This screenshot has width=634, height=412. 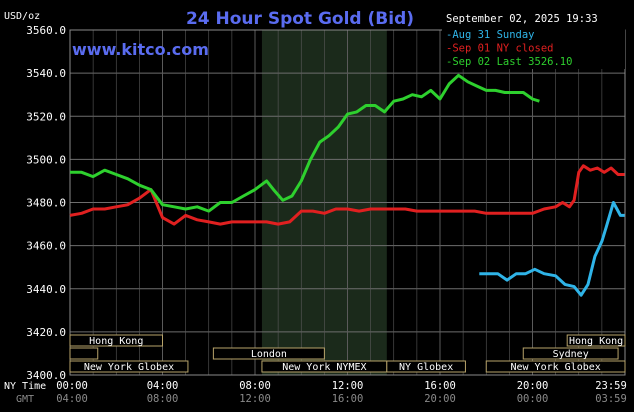 I want to click on x-tick-label-gmt: 00:00, so click(x=533, y=399).